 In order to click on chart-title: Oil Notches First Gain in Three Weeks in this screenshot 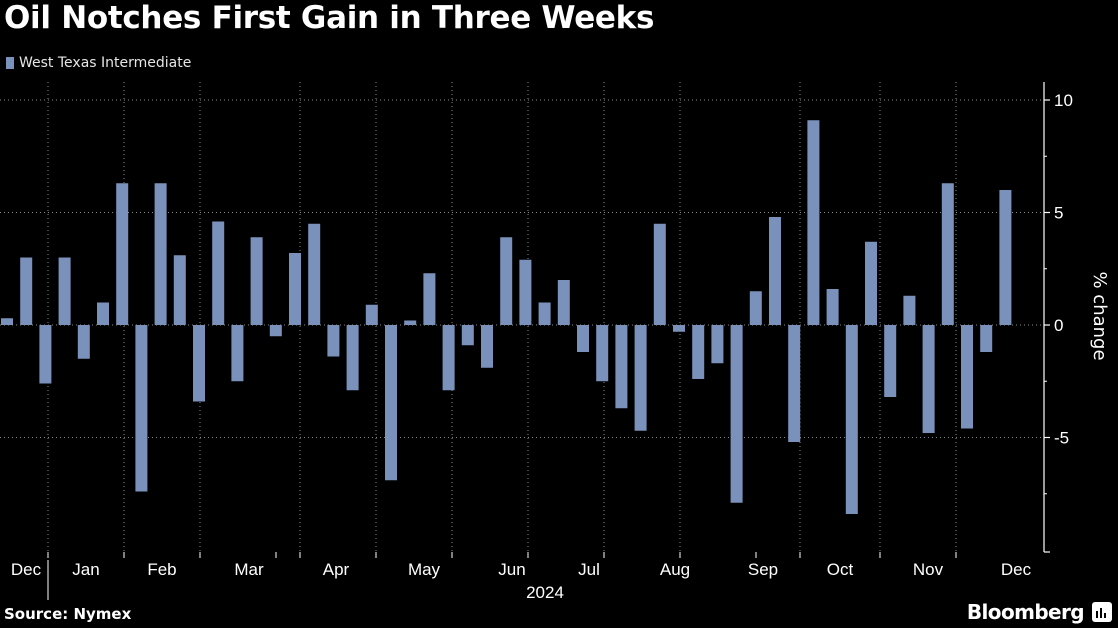, I will do `click(329, 18)`.